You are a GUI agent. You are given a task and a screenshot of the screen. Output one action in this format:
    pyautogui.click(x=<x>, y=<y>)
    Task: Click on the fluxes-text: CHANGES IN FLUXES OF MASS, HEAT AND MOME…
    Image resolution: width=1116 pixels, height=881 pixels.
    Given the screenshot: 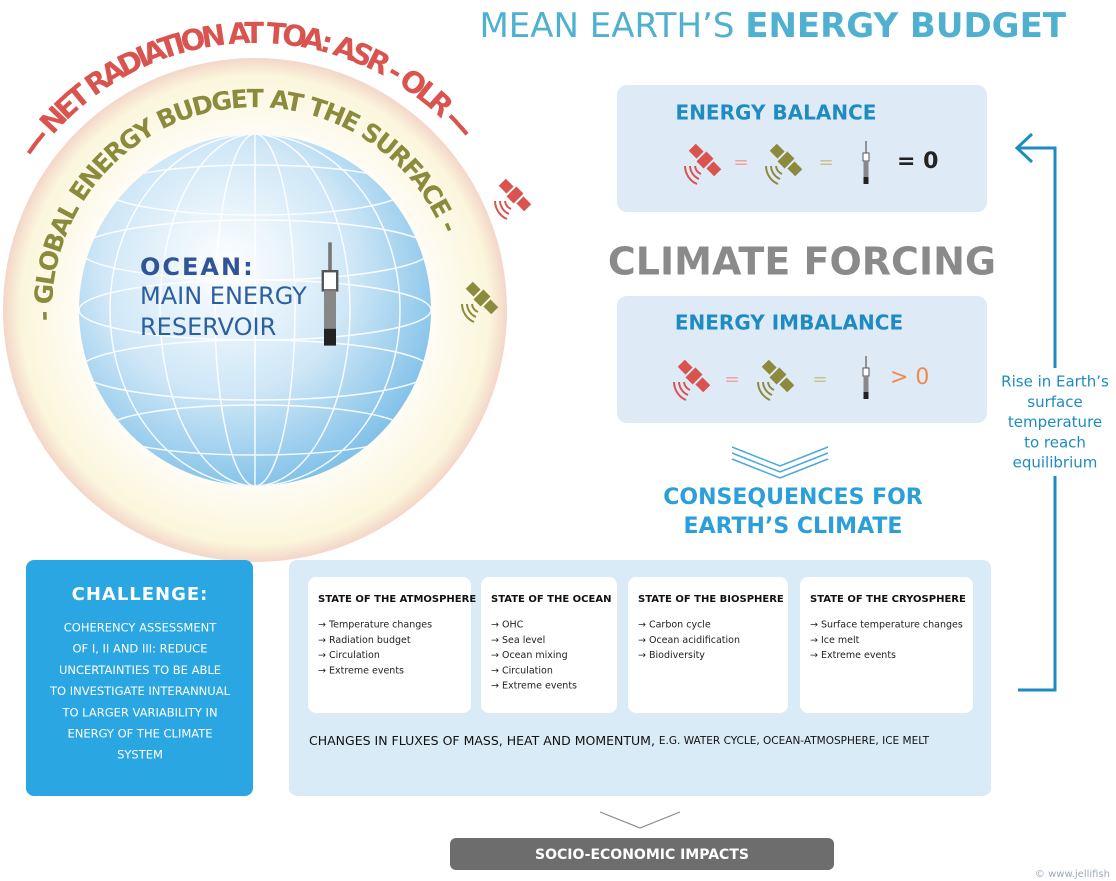 What is the action you would take?
    pyautogui.click(x=619, y=740)
    